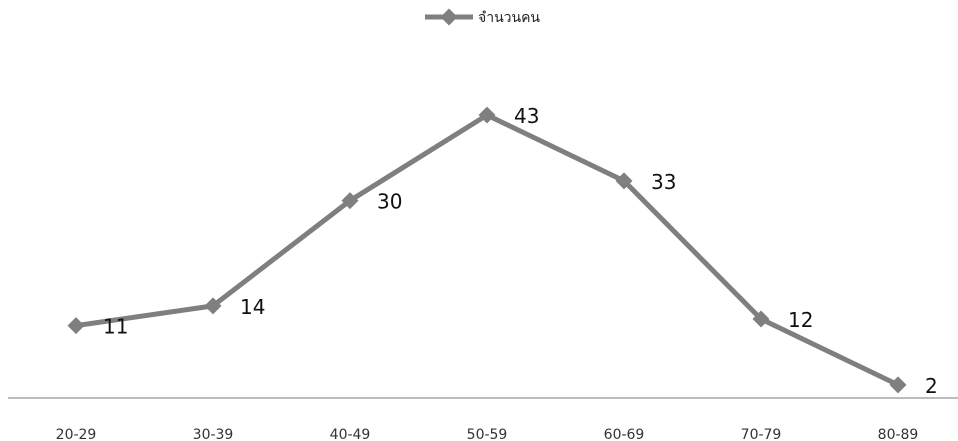 The height and width of the screenshot is (441, 958). I want to click on data-label: 14, so click(252, 307).